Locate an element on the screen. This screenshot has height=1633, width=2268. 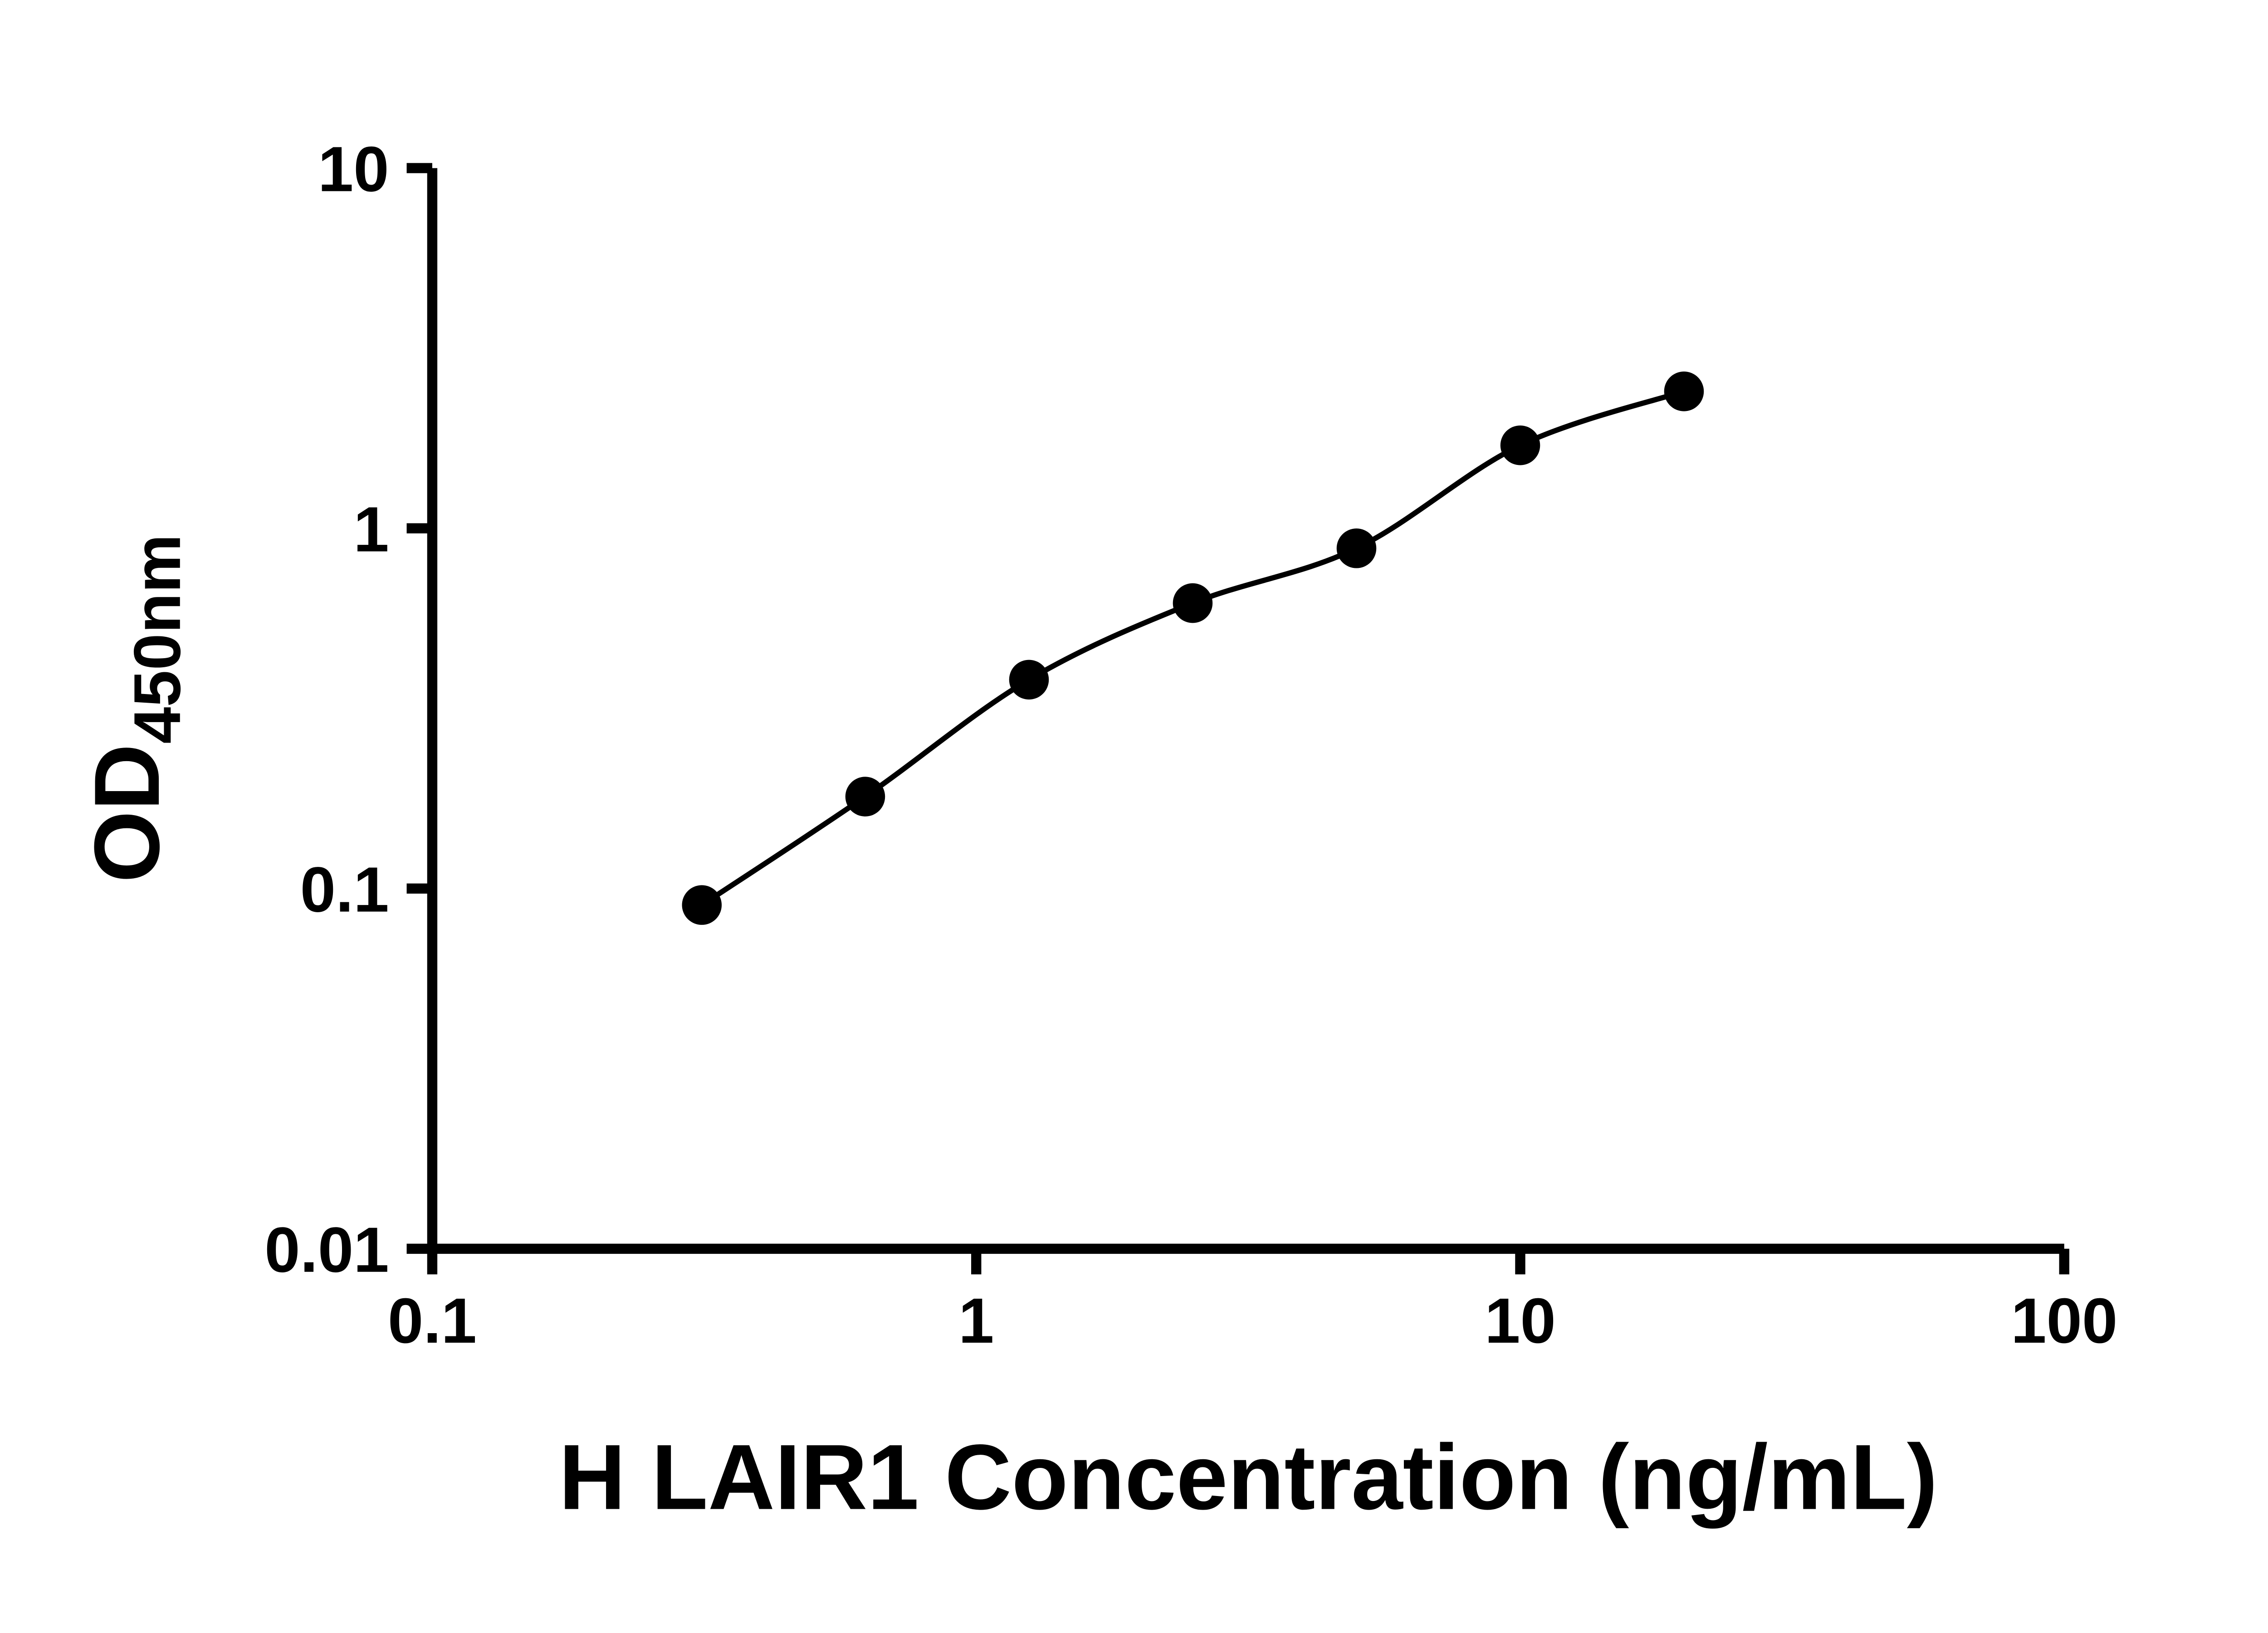
x-tick-label: 0.1 is located at coordinates (433, 1320).